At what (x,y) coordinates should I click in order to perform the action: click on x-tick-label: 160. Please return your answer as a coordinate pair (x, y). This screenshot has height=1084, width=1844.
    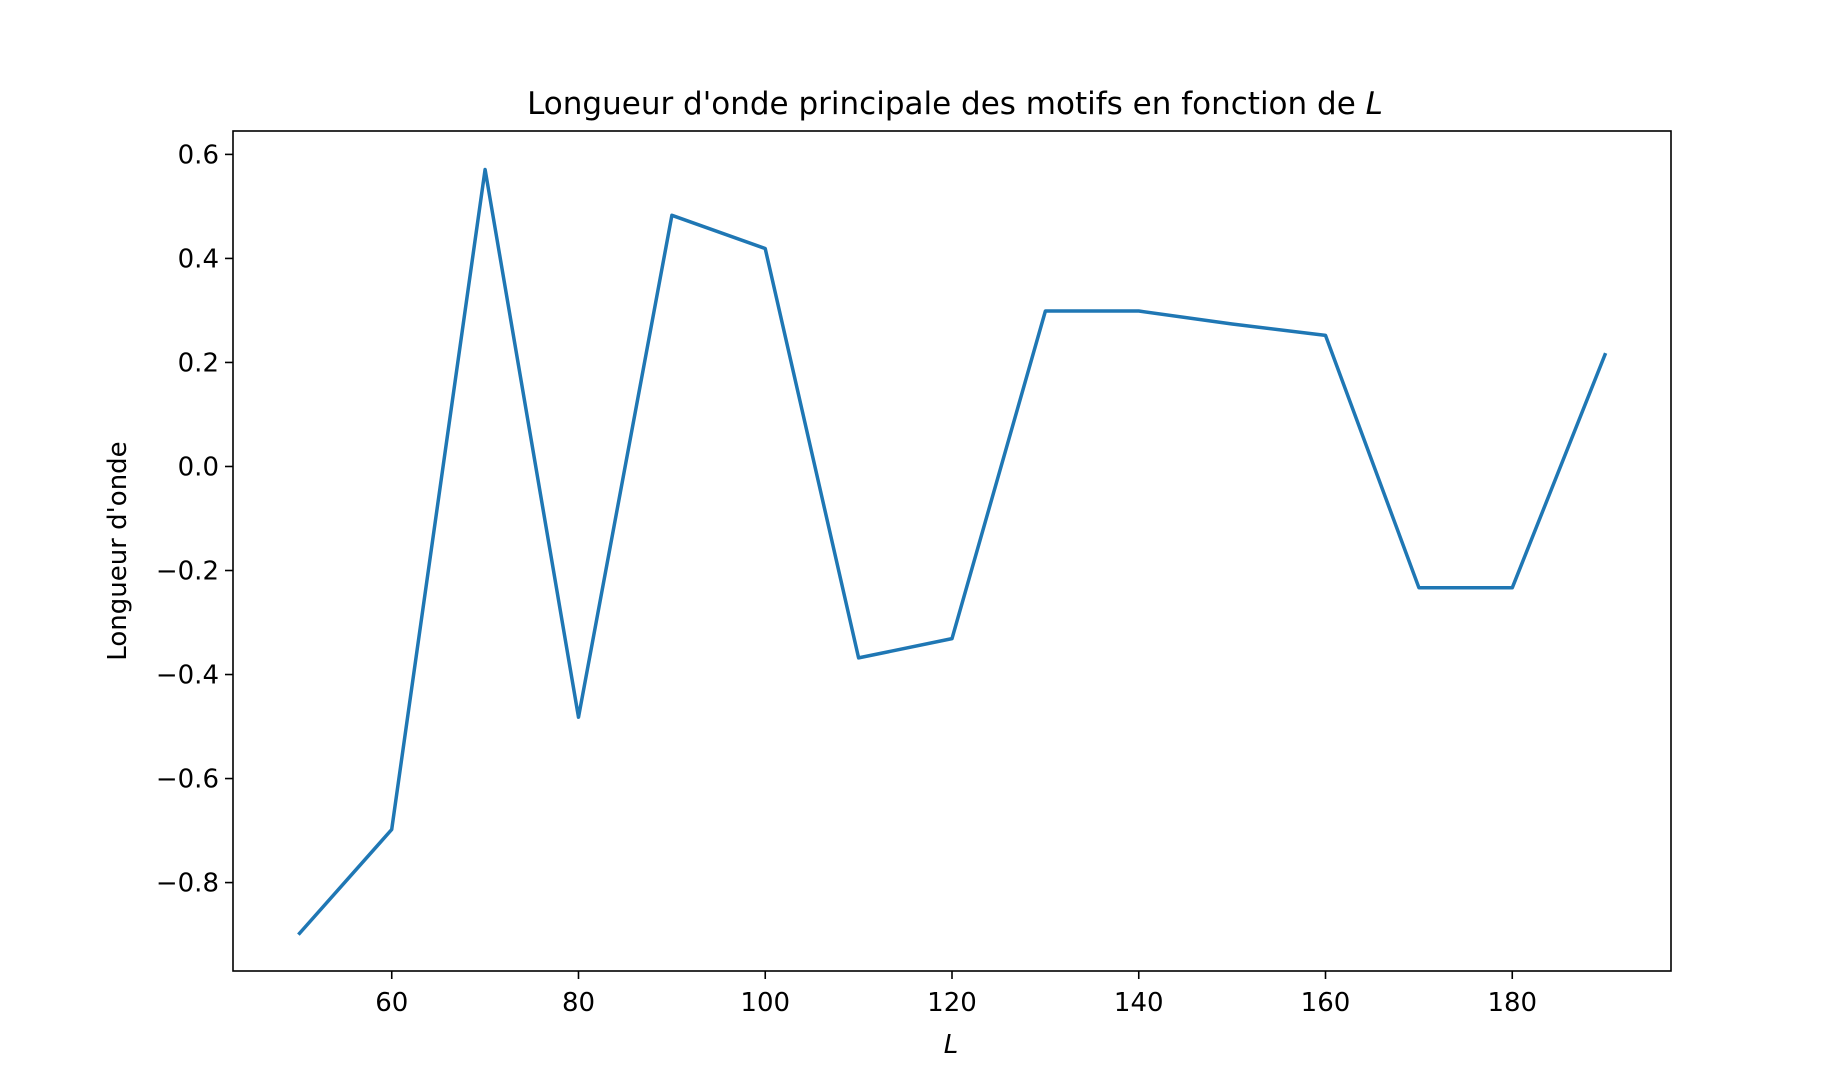
    Looking at the image, I should click on (1326, 1003).